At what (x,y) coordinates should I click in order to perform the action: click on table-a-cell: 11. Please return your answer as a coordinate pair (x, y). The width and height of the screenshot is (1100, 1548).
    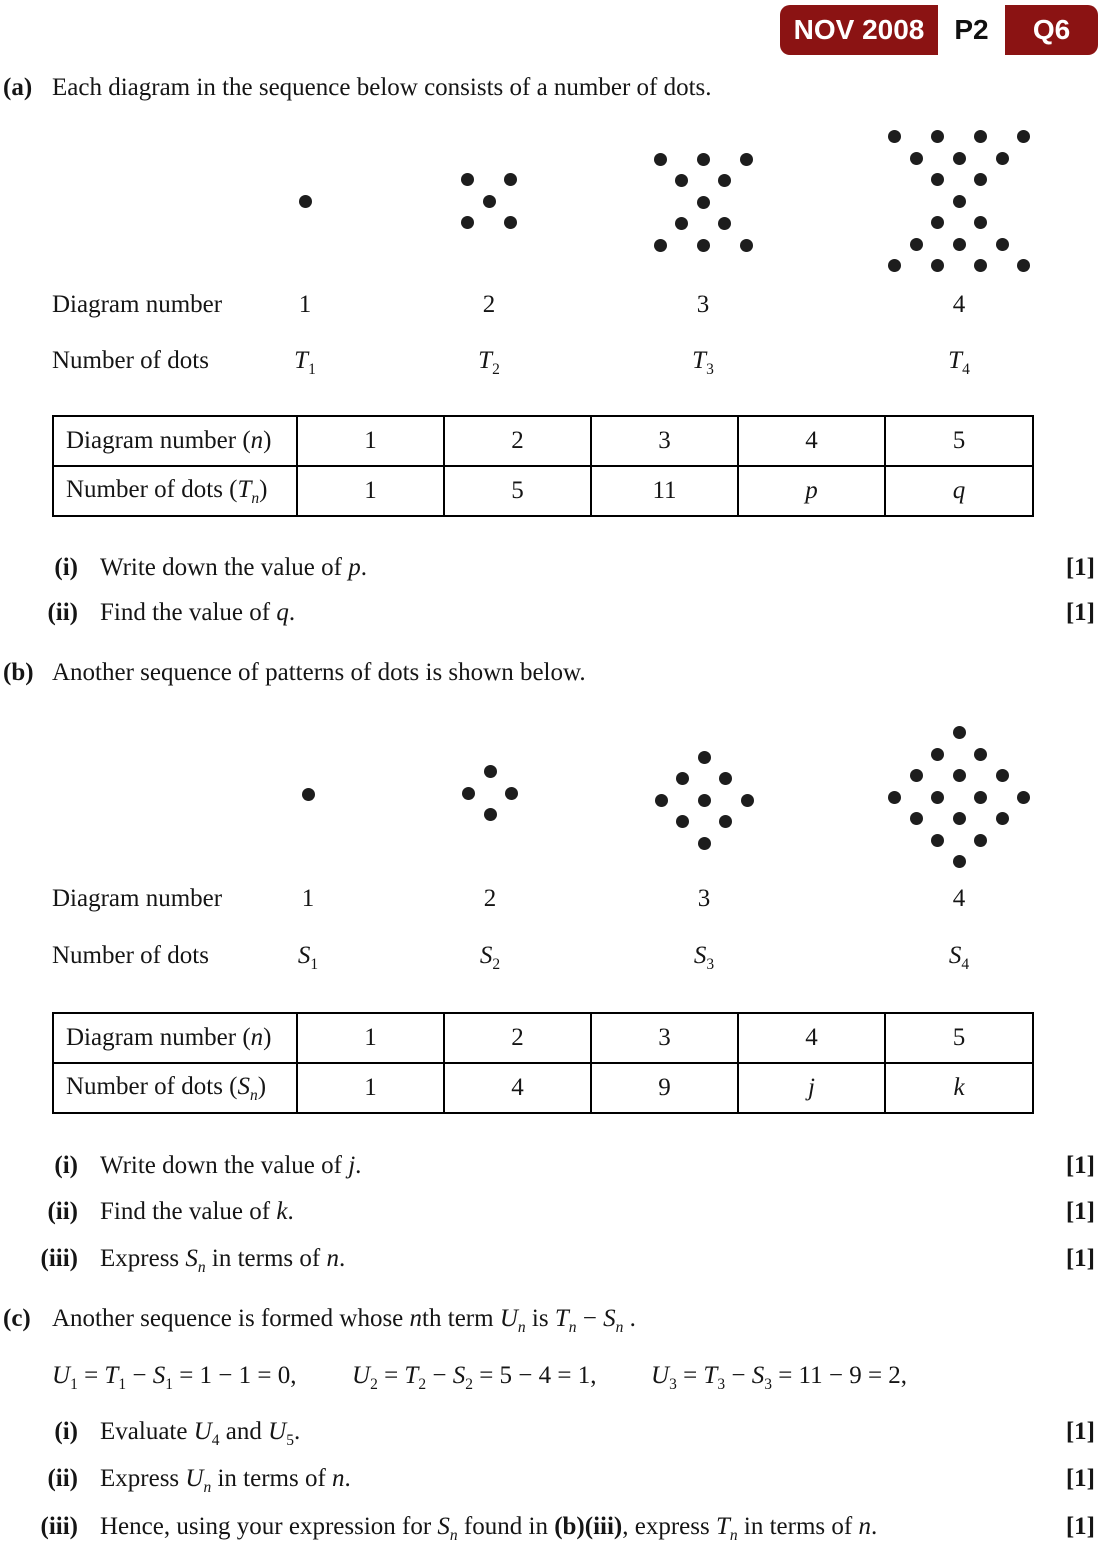
    Looking at the image, I should click on (664, 491).